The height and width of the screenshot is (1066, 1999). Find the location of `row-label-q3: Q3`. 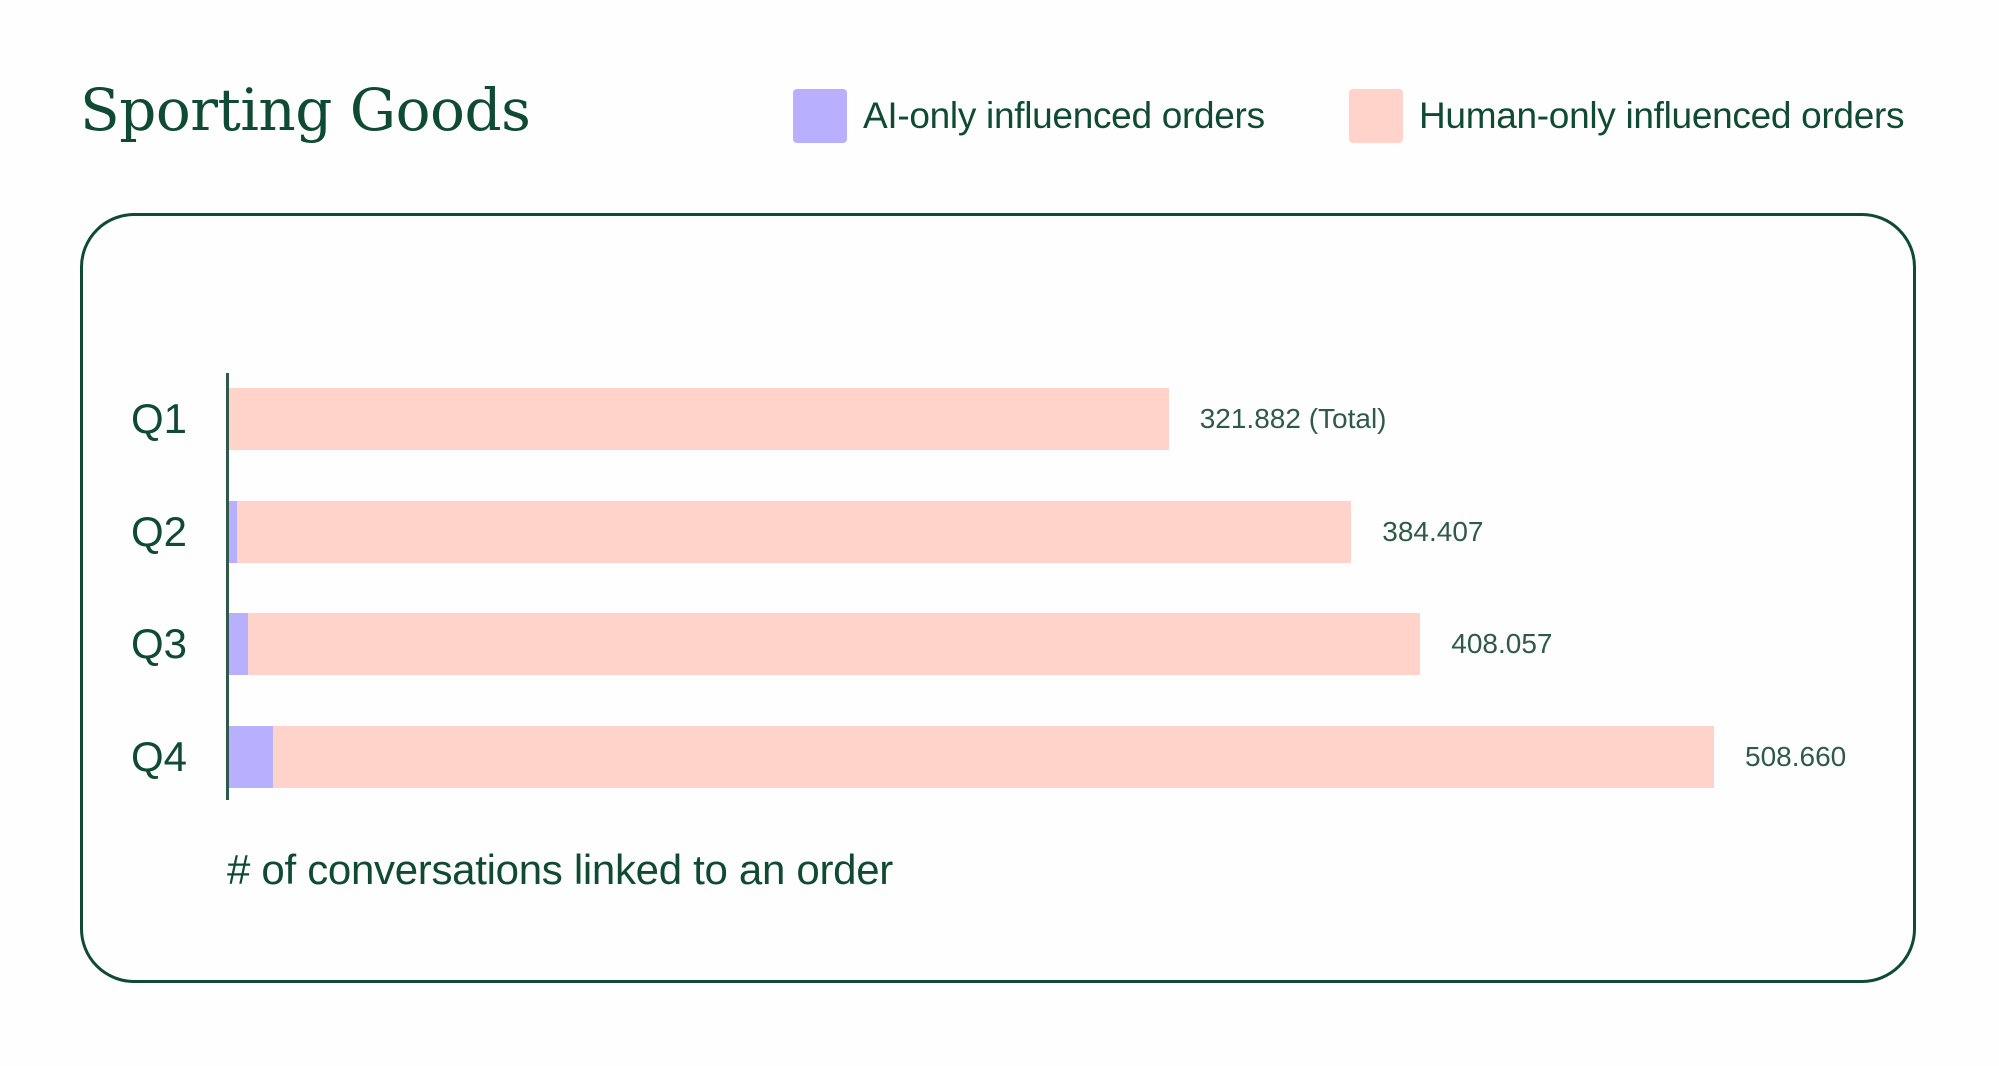

row-label-q3: Q3 is located at coordinates (159, 643).